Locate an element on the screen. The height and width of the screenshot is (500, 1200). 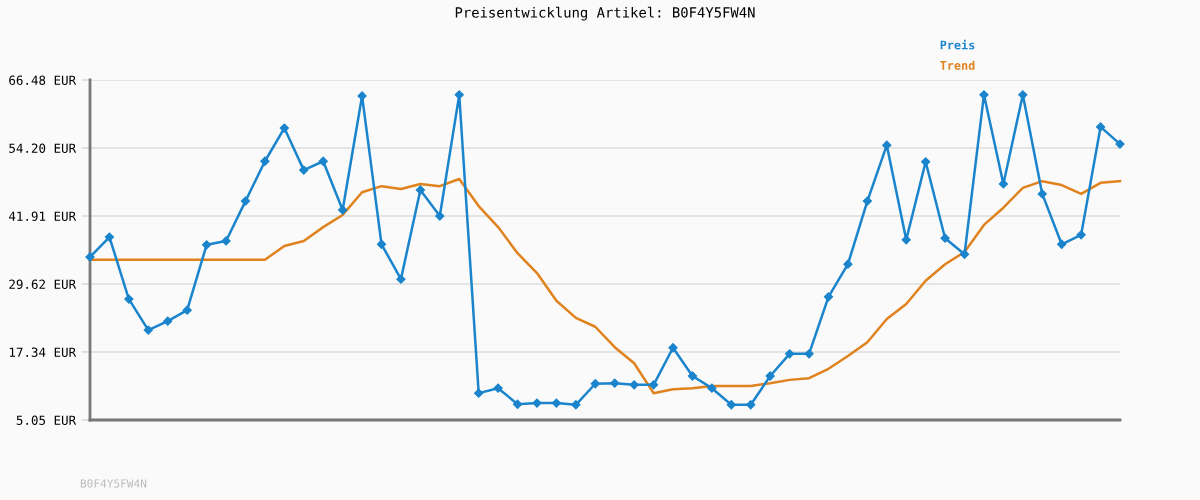
text: Trend is located at coordinates (957, 65).